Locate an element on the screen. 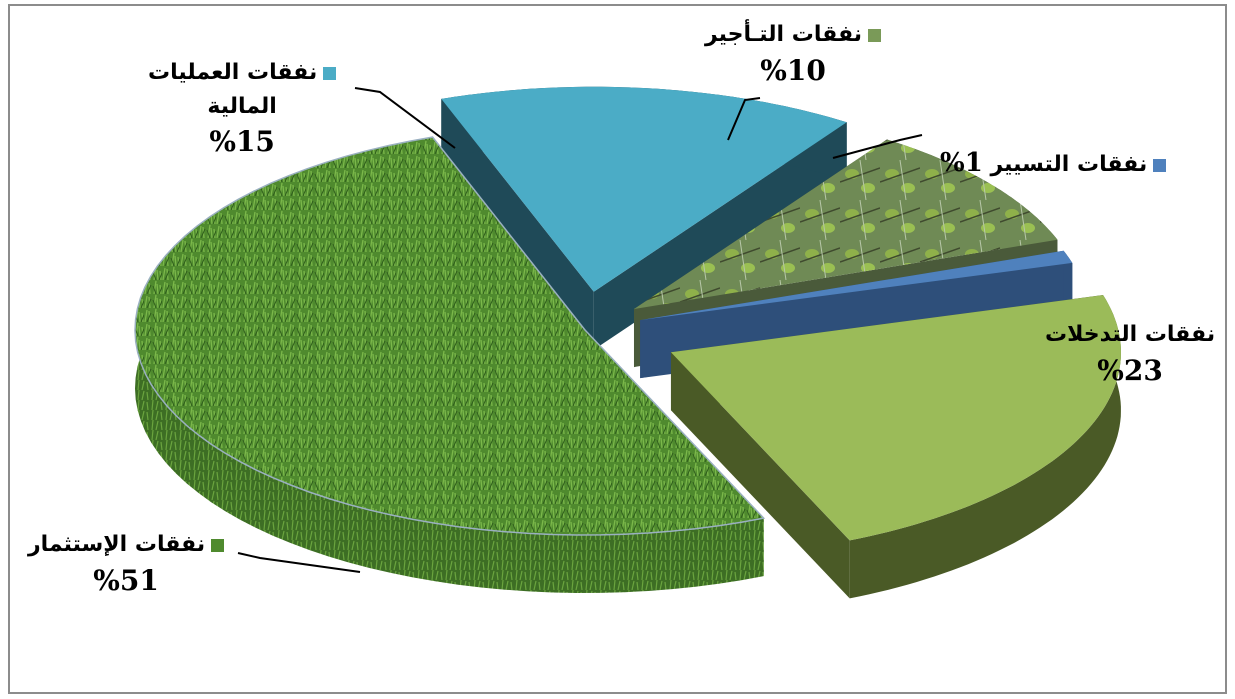 This screenshot has height=699, width=1235. slice-financial-ops-top is located at coordinates (644, 189).